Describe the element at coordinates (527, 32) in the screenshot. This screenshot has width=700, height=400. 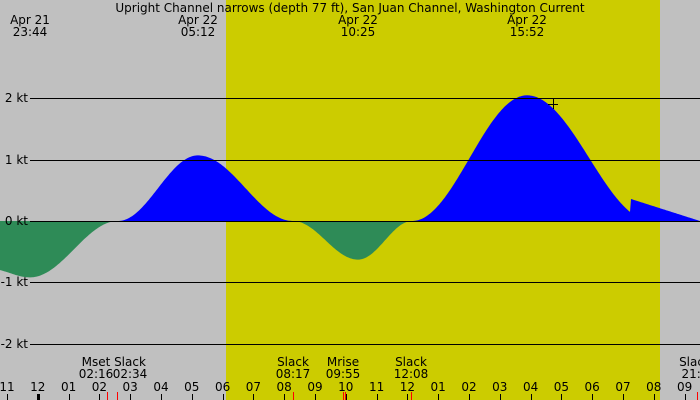
I see `extremum-time: 15:52` at that location.